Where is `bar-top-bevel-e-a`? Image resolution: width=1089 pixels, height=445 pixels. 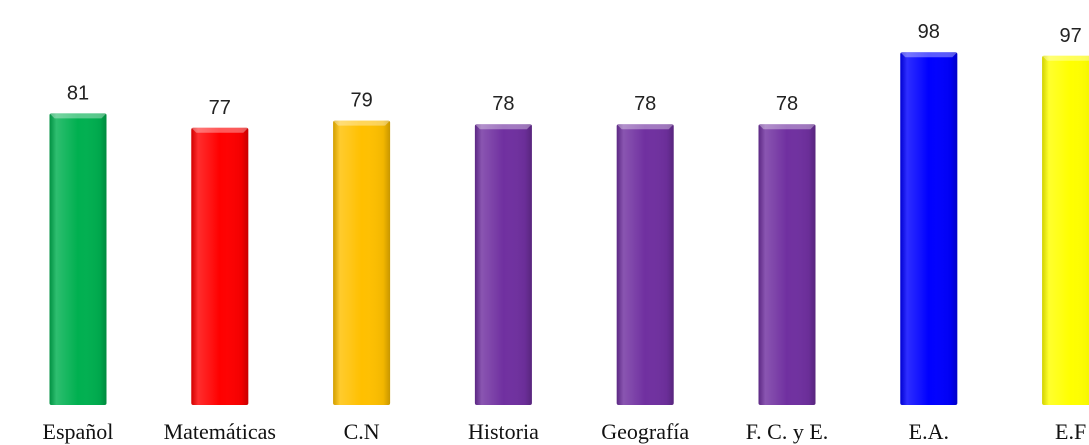
bar-top-bevel-e-a is located at coordinates (929, 55).